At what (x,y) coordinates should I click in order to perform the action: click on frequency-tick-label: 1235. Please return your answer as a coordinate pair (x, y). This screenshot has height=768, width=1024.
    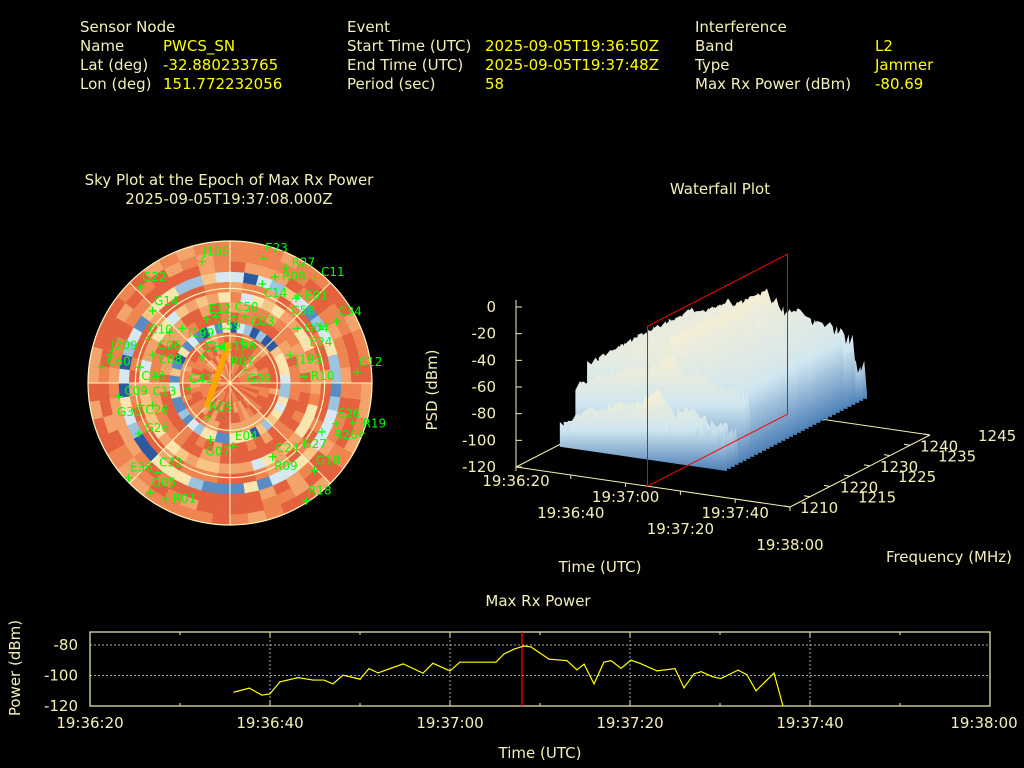
    Looking at the image, I should click on (957, 457).